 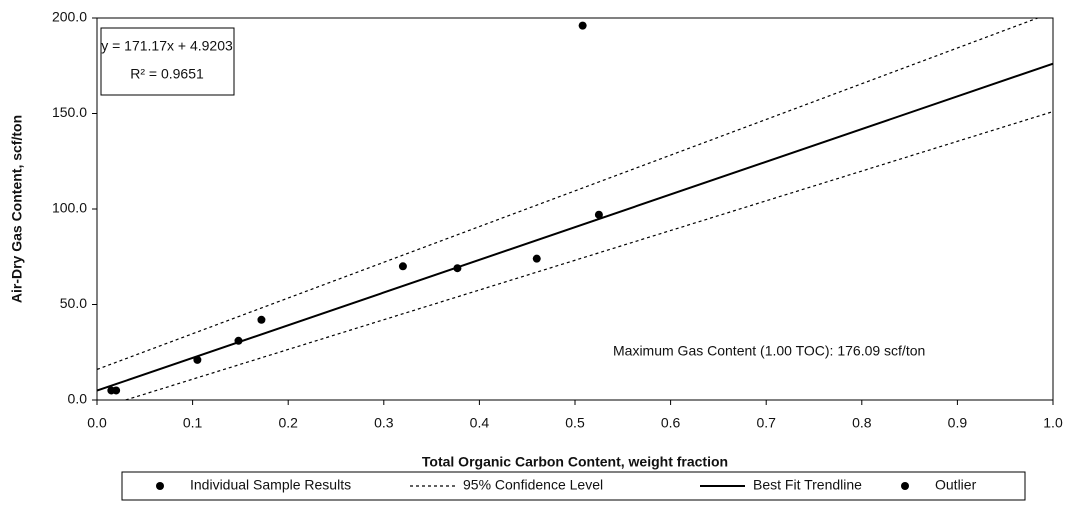 I want to click on legend-box, so click(x=573, y=486).